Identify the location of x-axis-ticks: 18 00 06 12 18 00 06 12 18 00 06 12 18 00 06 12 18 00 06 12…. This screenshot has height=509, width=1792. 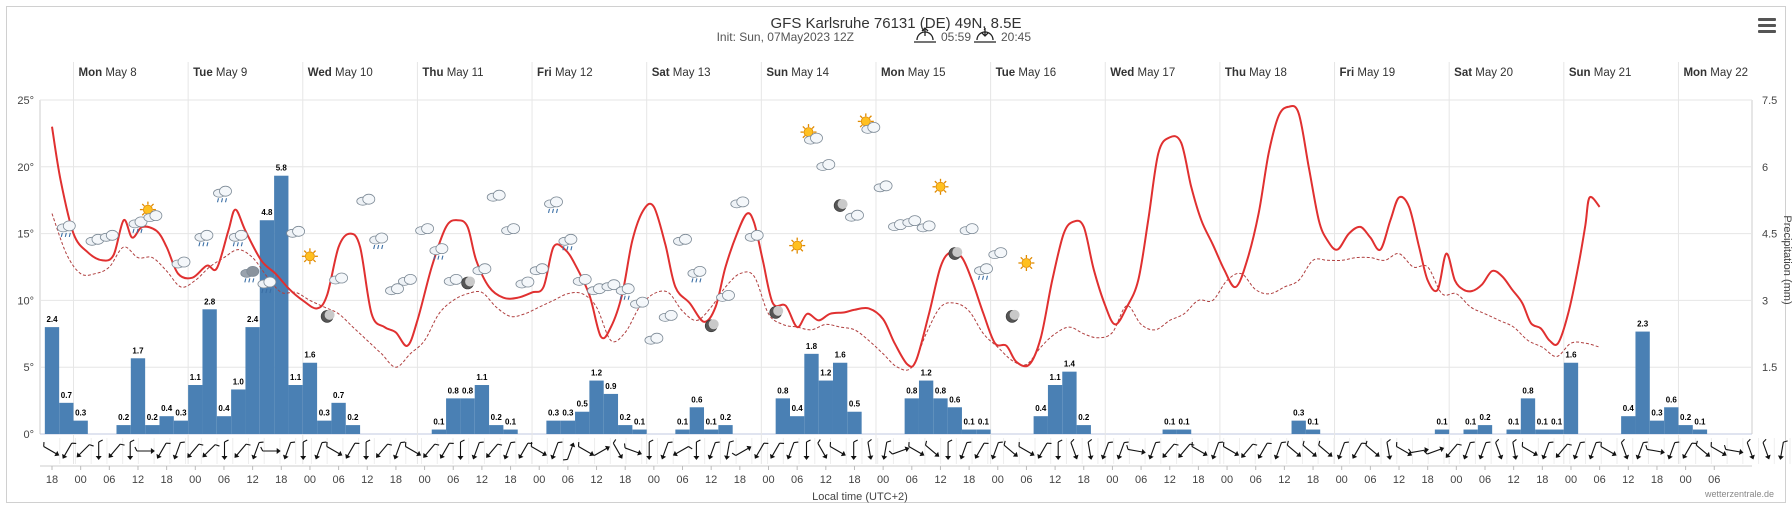
(883, 476).